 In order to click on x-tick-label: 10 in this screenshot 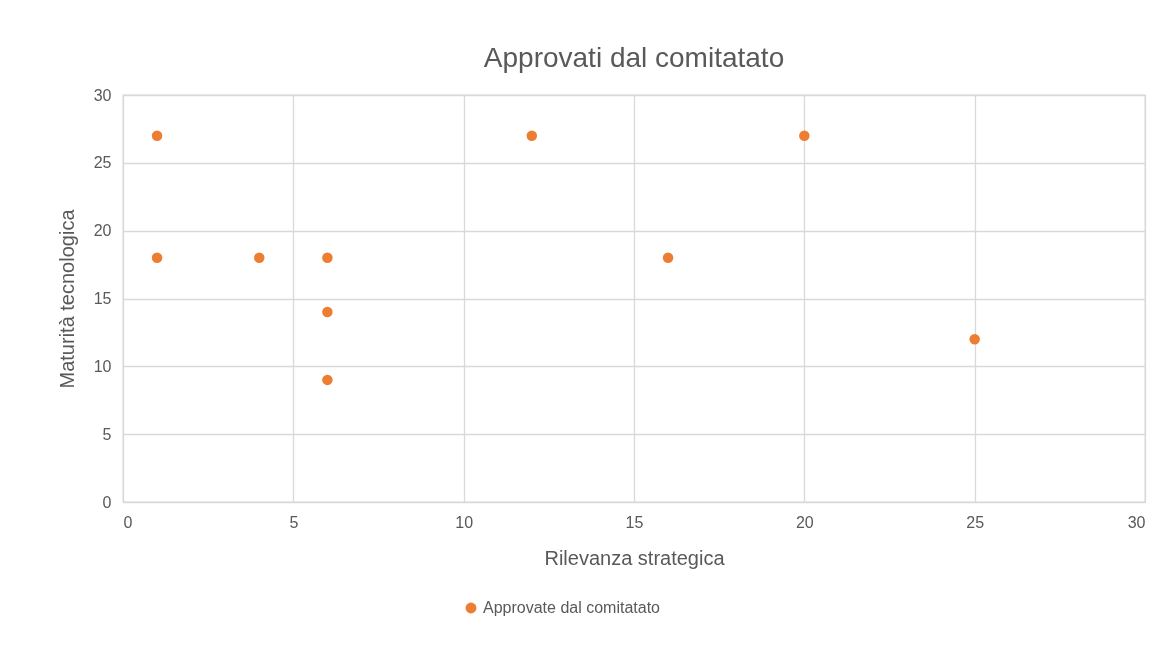, I will do `click(464, 522)`.